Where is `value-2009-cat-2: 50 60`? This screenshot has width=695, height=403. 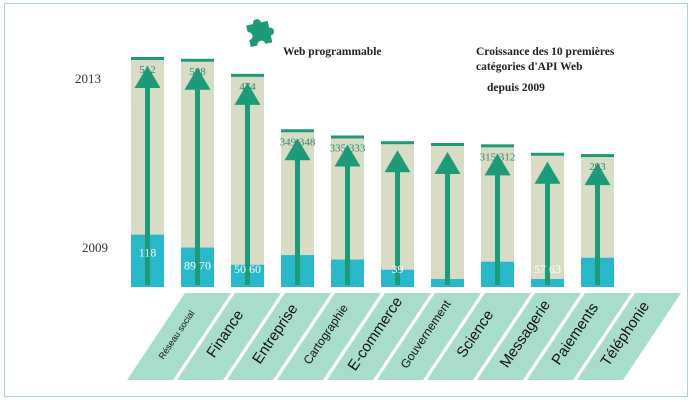
value-2009-cat-2: 50 60 is located at coordinates (247, 269).